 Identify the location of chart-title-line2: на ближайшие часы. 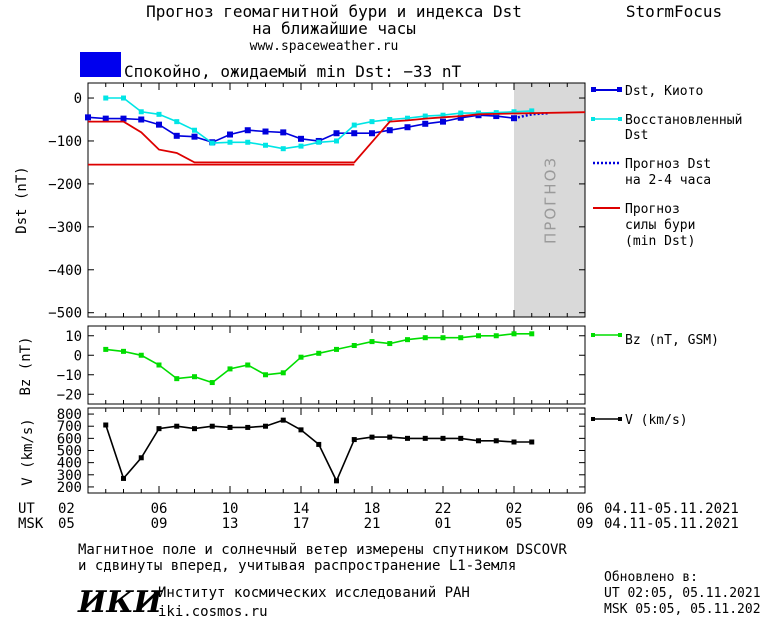
(334, 28).